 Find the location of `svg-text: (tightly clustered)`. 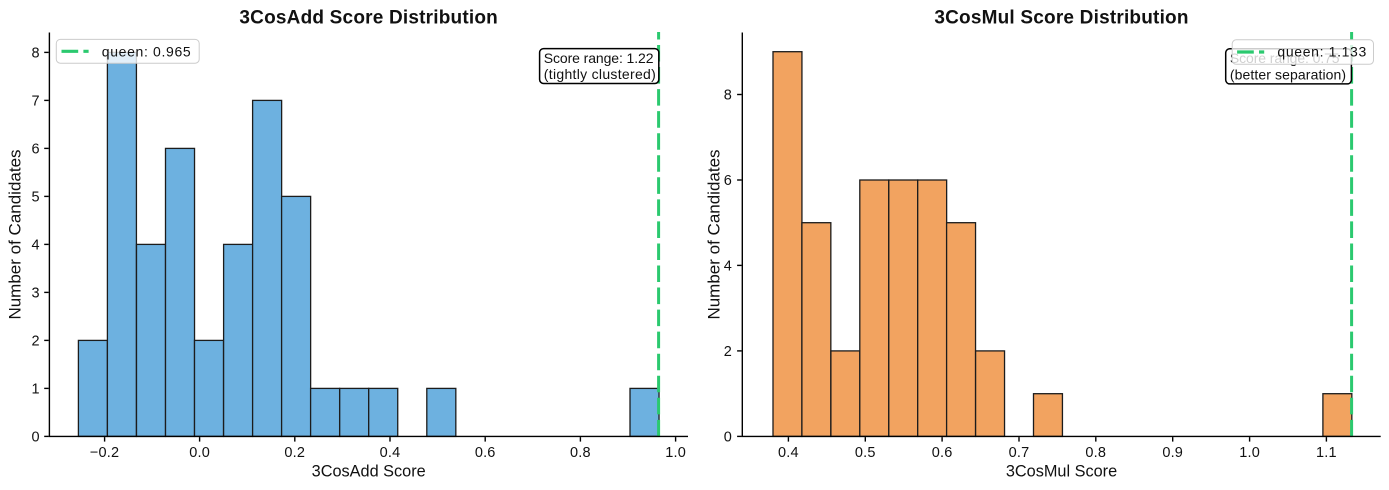

svg-text: (tightly clustered) is located at coordinates (600, 74).